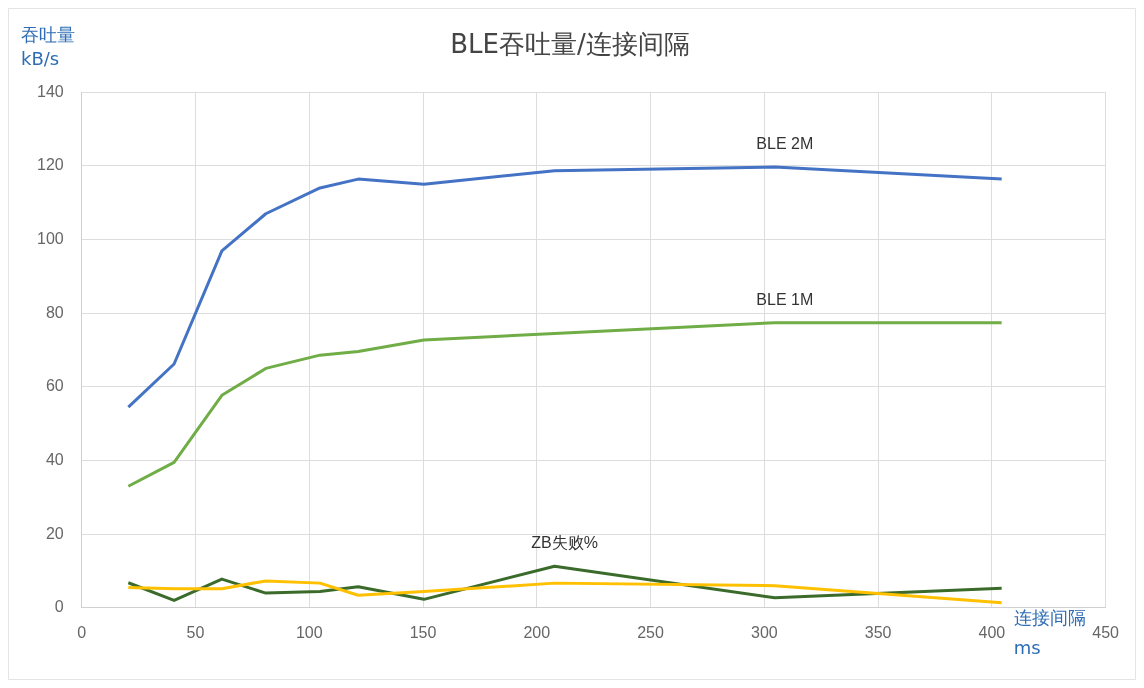 This screenshot has width=1144, height=688. What do you see at coordinates (992, 632) in the screenshot?
I see `x-tick-label: 400` at bounding box center [992, 632].